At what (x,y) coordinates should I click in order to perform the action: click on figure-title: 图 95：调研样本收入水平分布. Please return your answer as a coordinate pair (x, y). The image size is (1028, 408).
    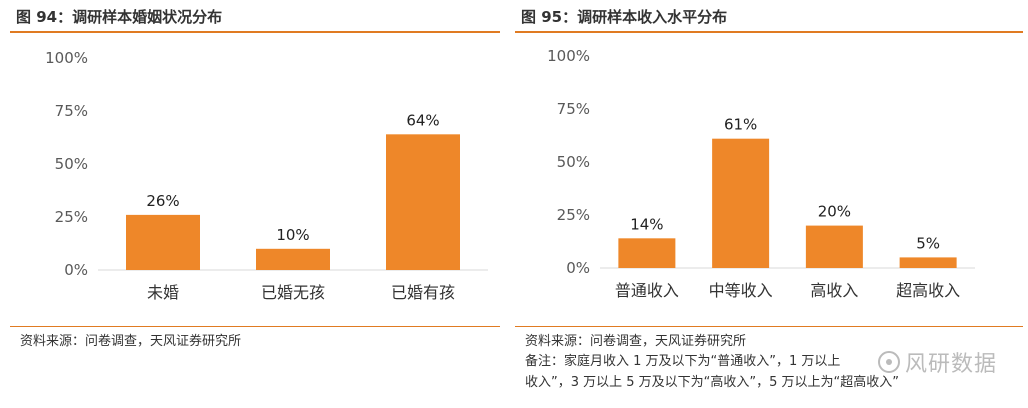
    Looking at the image, I should click on (624, 17).